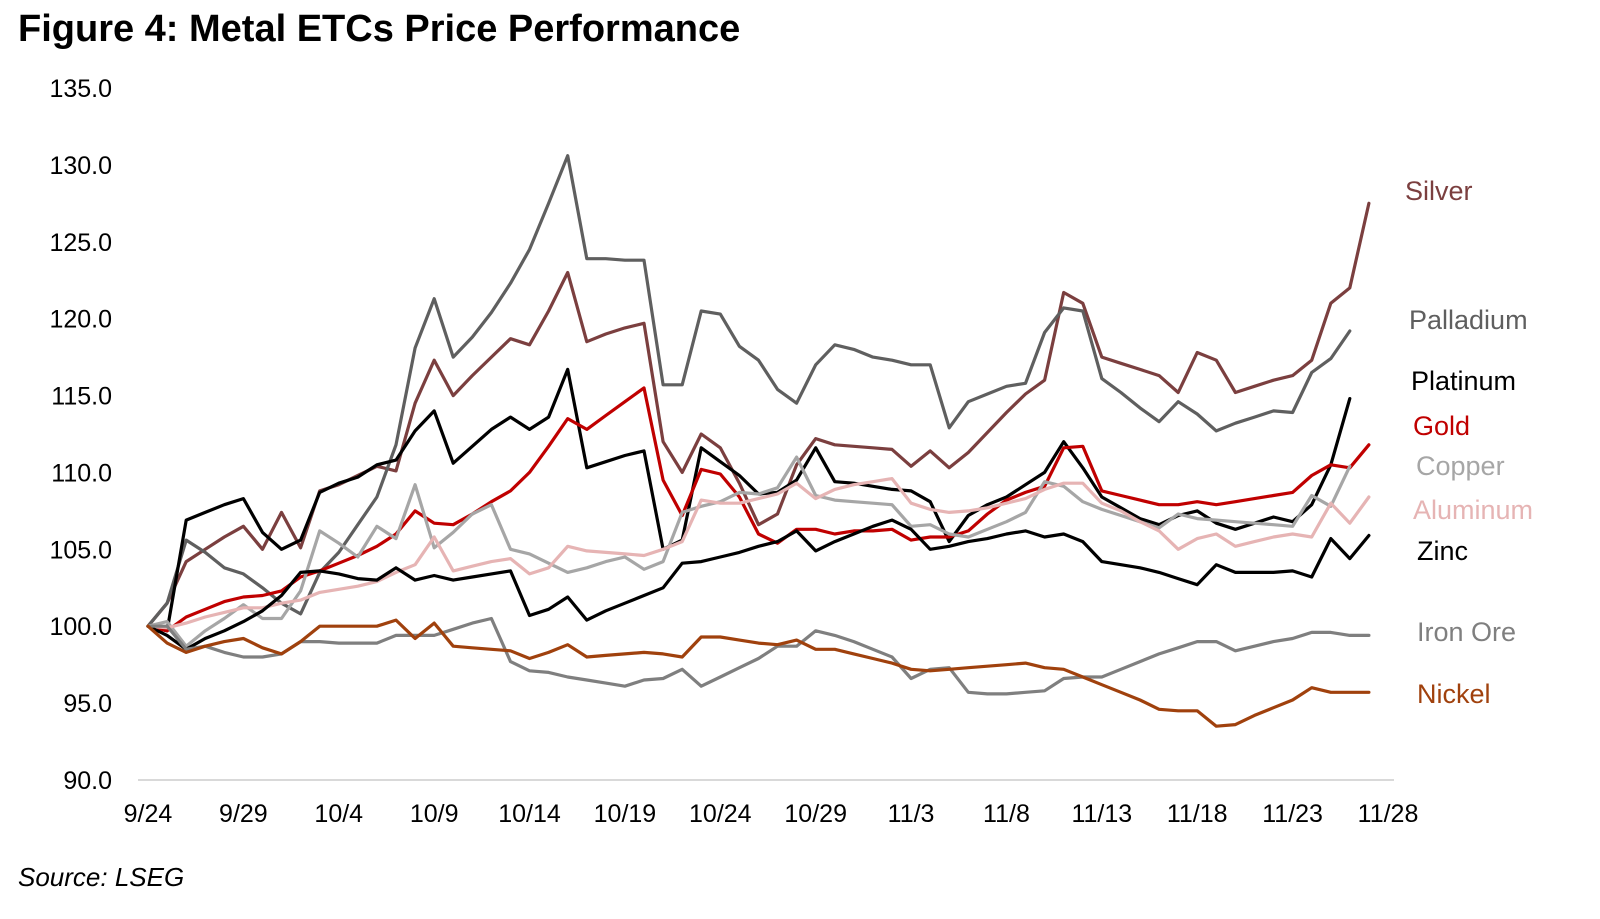  Describe the element at coordinates (379, 29) in the screenshot. I see `chart-title: Figure 4: Metal ETCs Price Performance` at that location.